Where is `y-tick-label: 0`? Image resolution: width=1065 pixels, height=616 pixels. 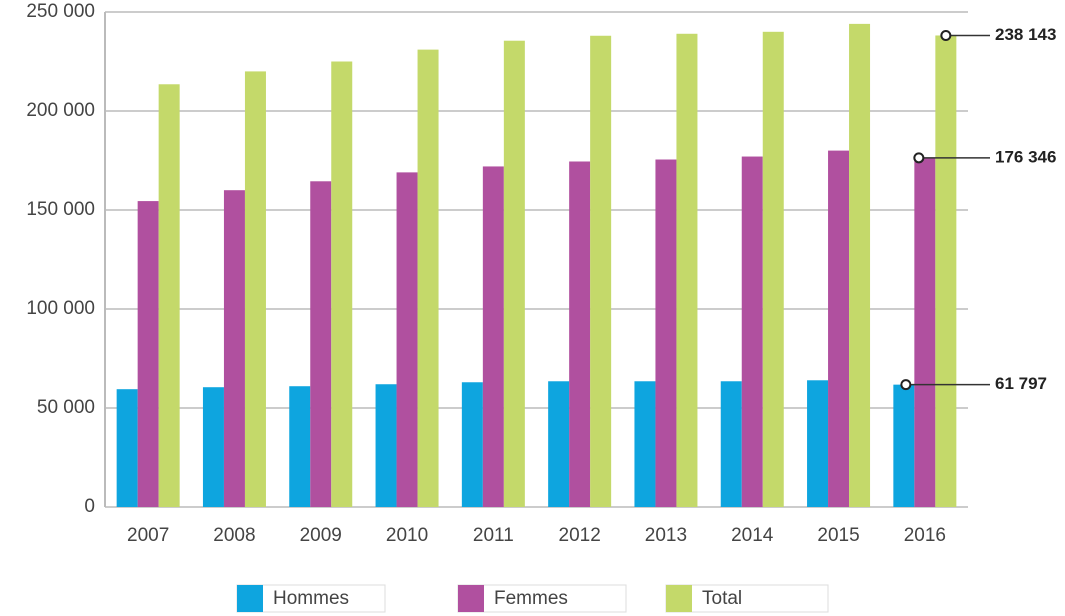
y-tick-label: 0 is located at coordinates (89, 506).